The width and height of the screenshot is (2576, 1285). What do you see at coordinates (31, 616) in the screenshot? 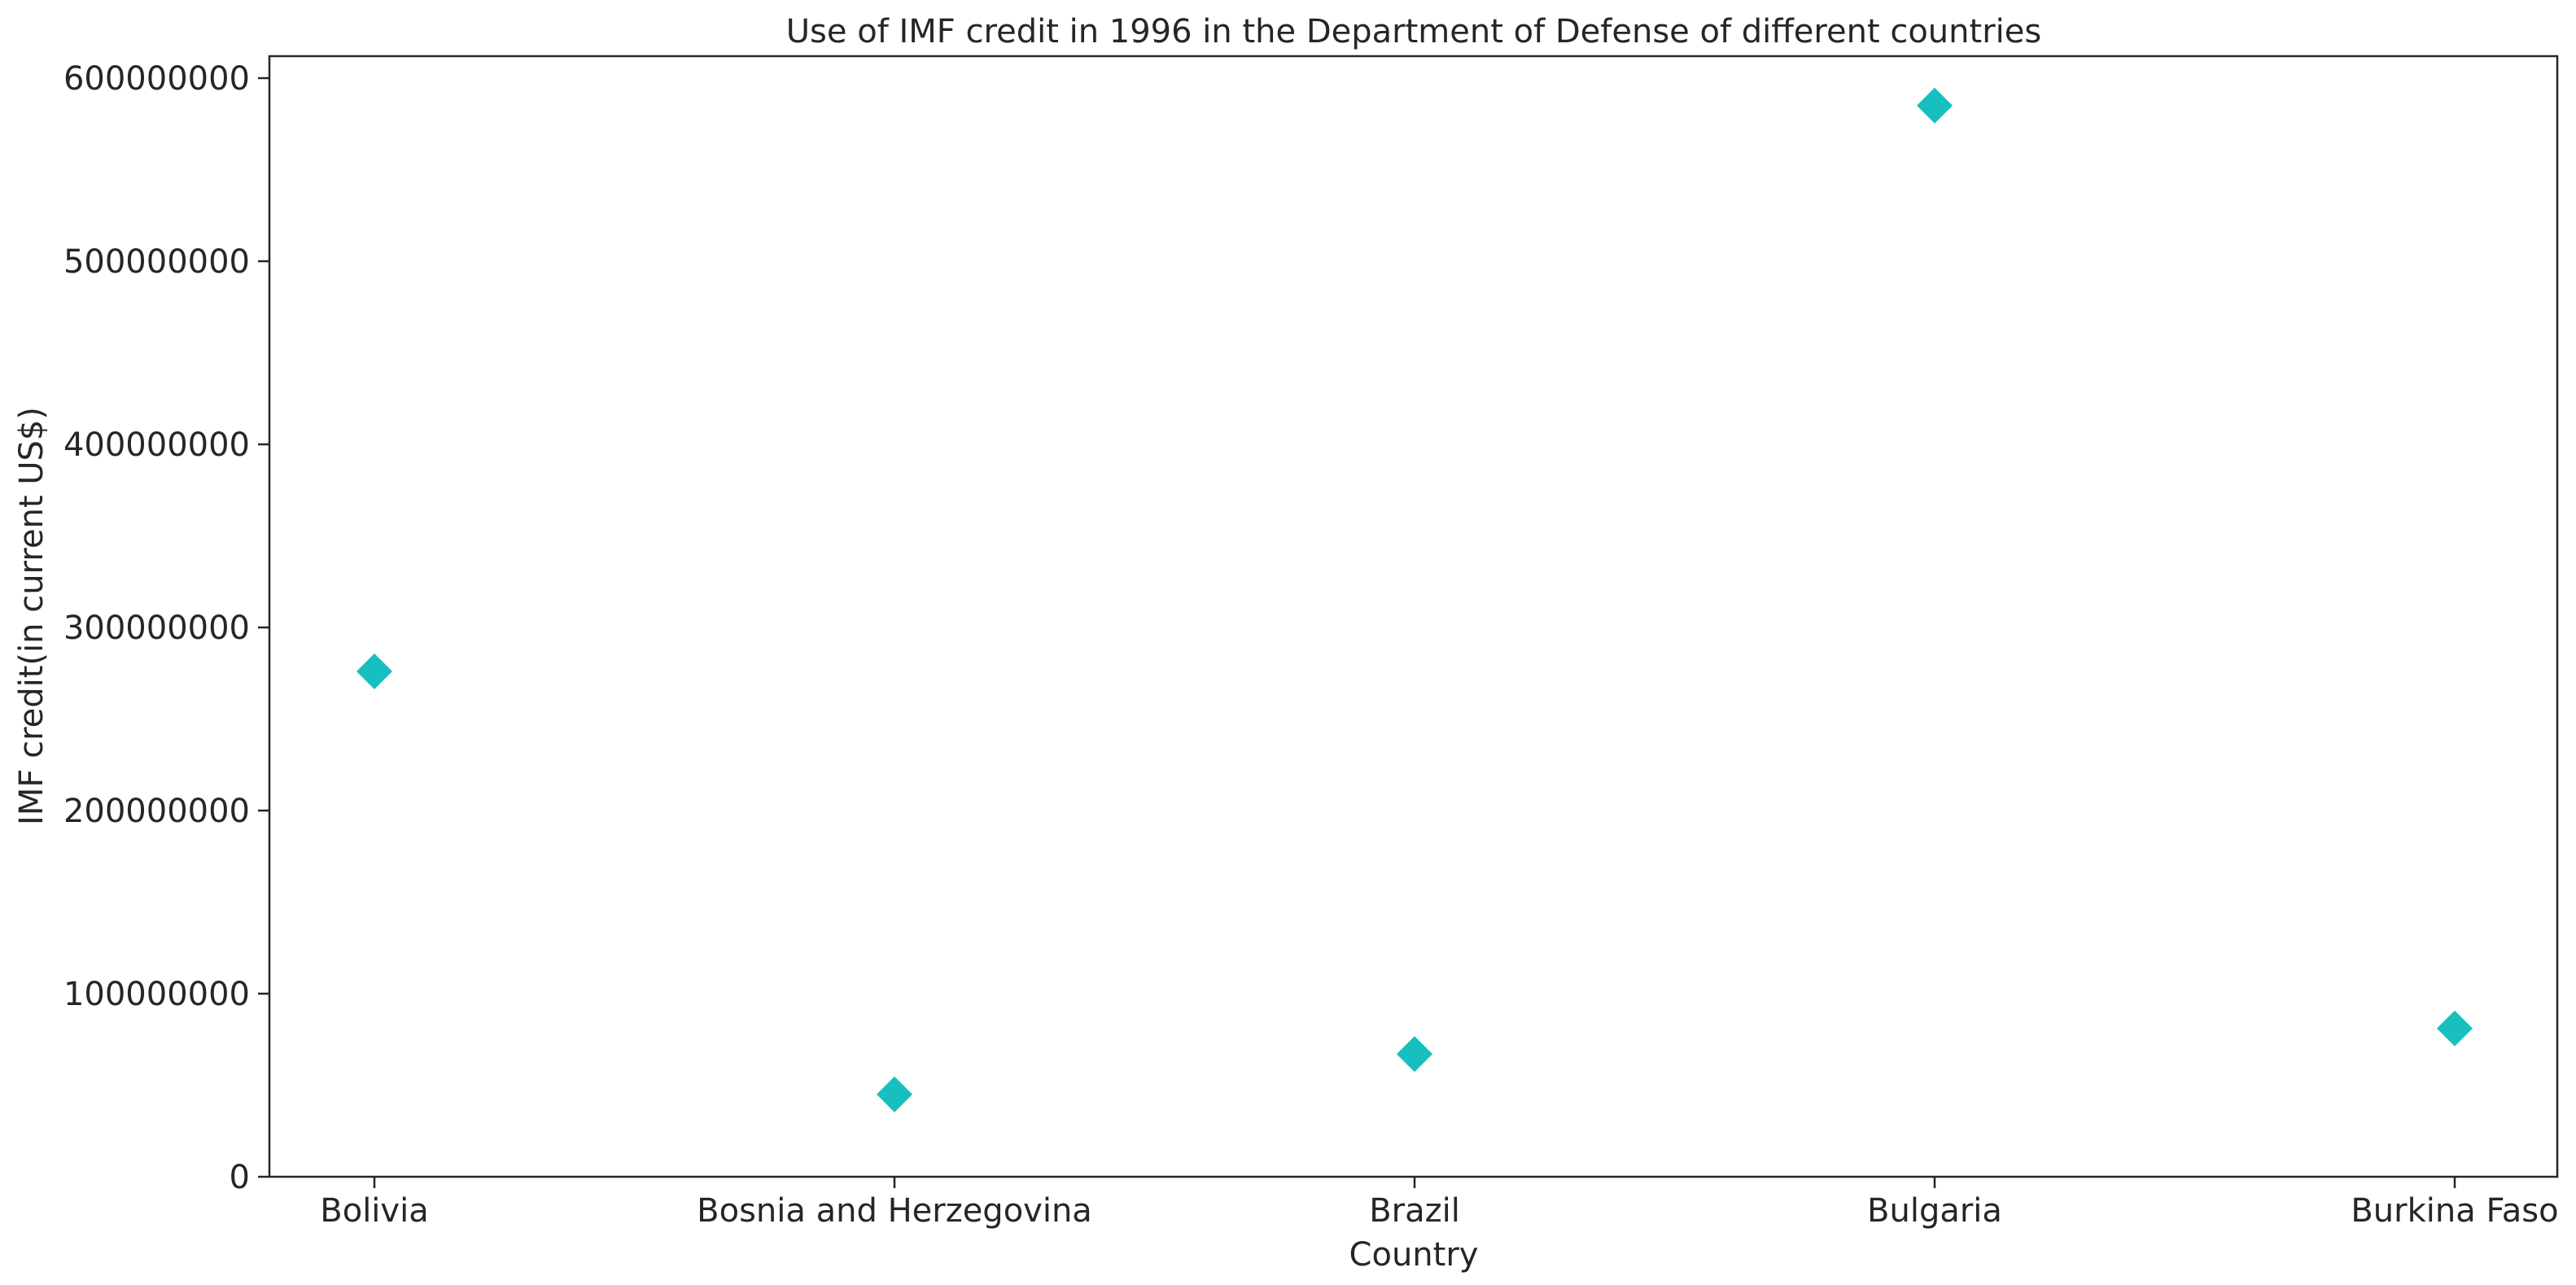
I see `y-axis-label: IMF credit(in current US$)` at bounding box center [31, 616].